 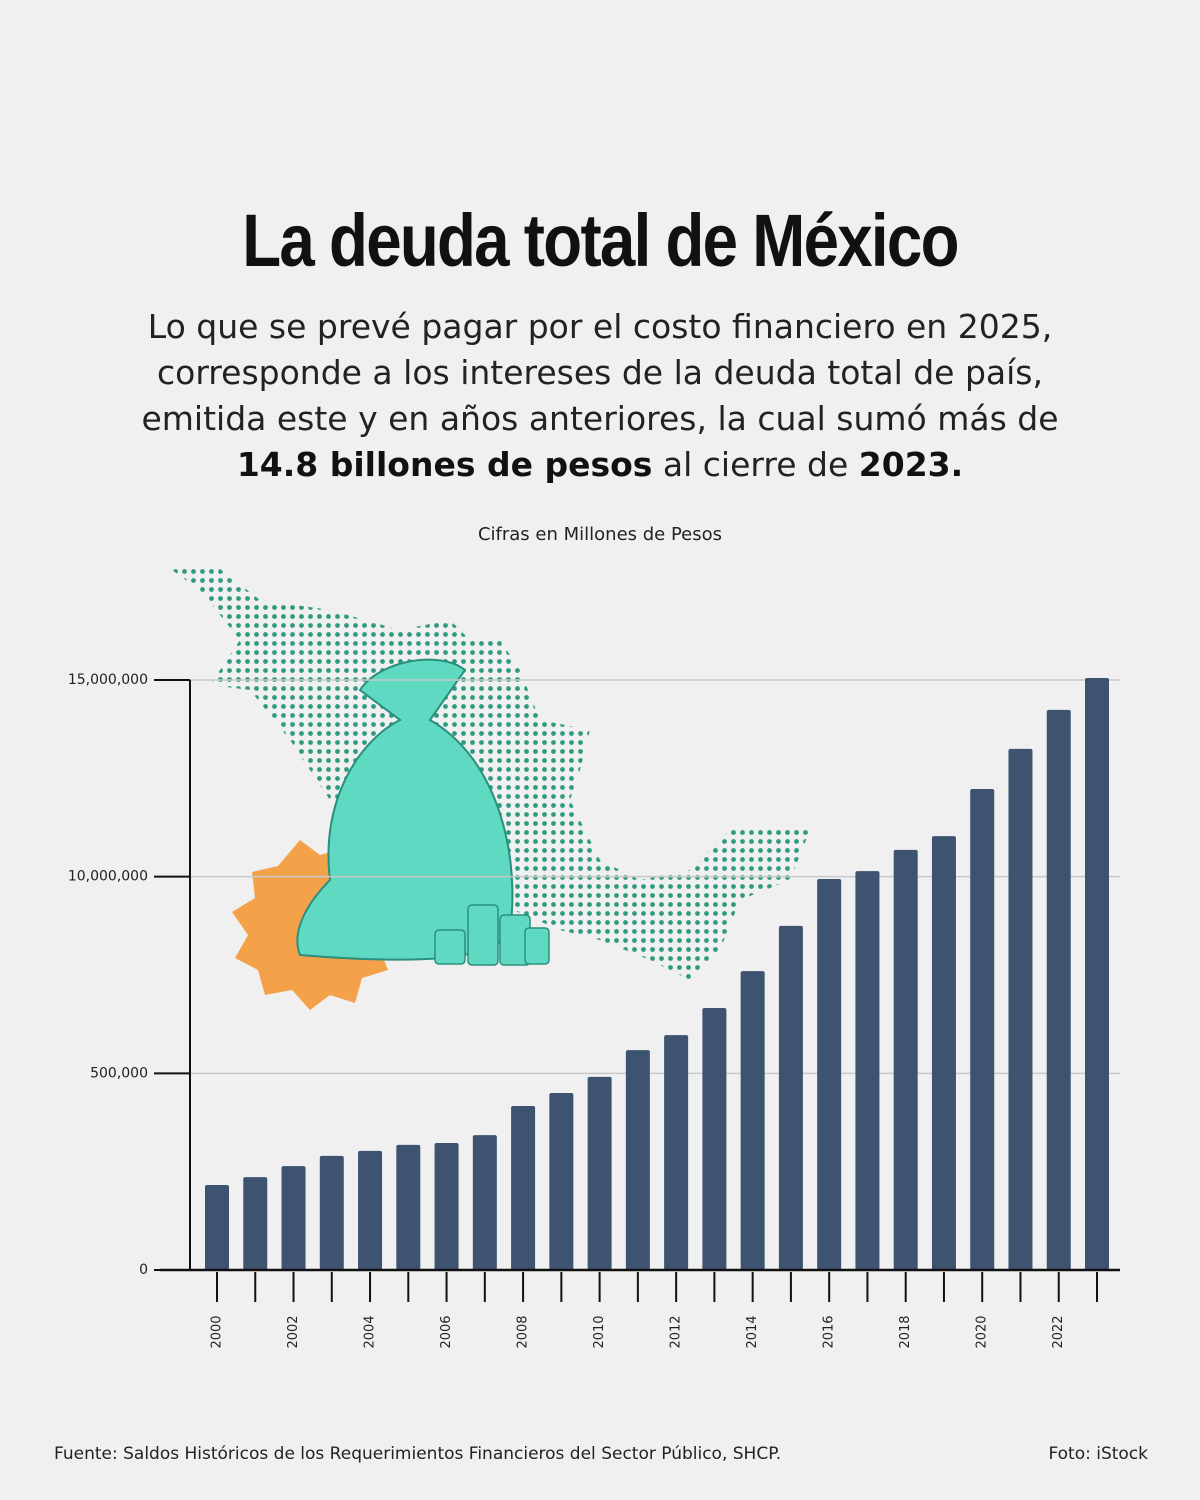 What do you see at coordinates (108, 877) in the screenshot?
I see `y-tick-label: 10,000,000` at bounding box center [108, 877].